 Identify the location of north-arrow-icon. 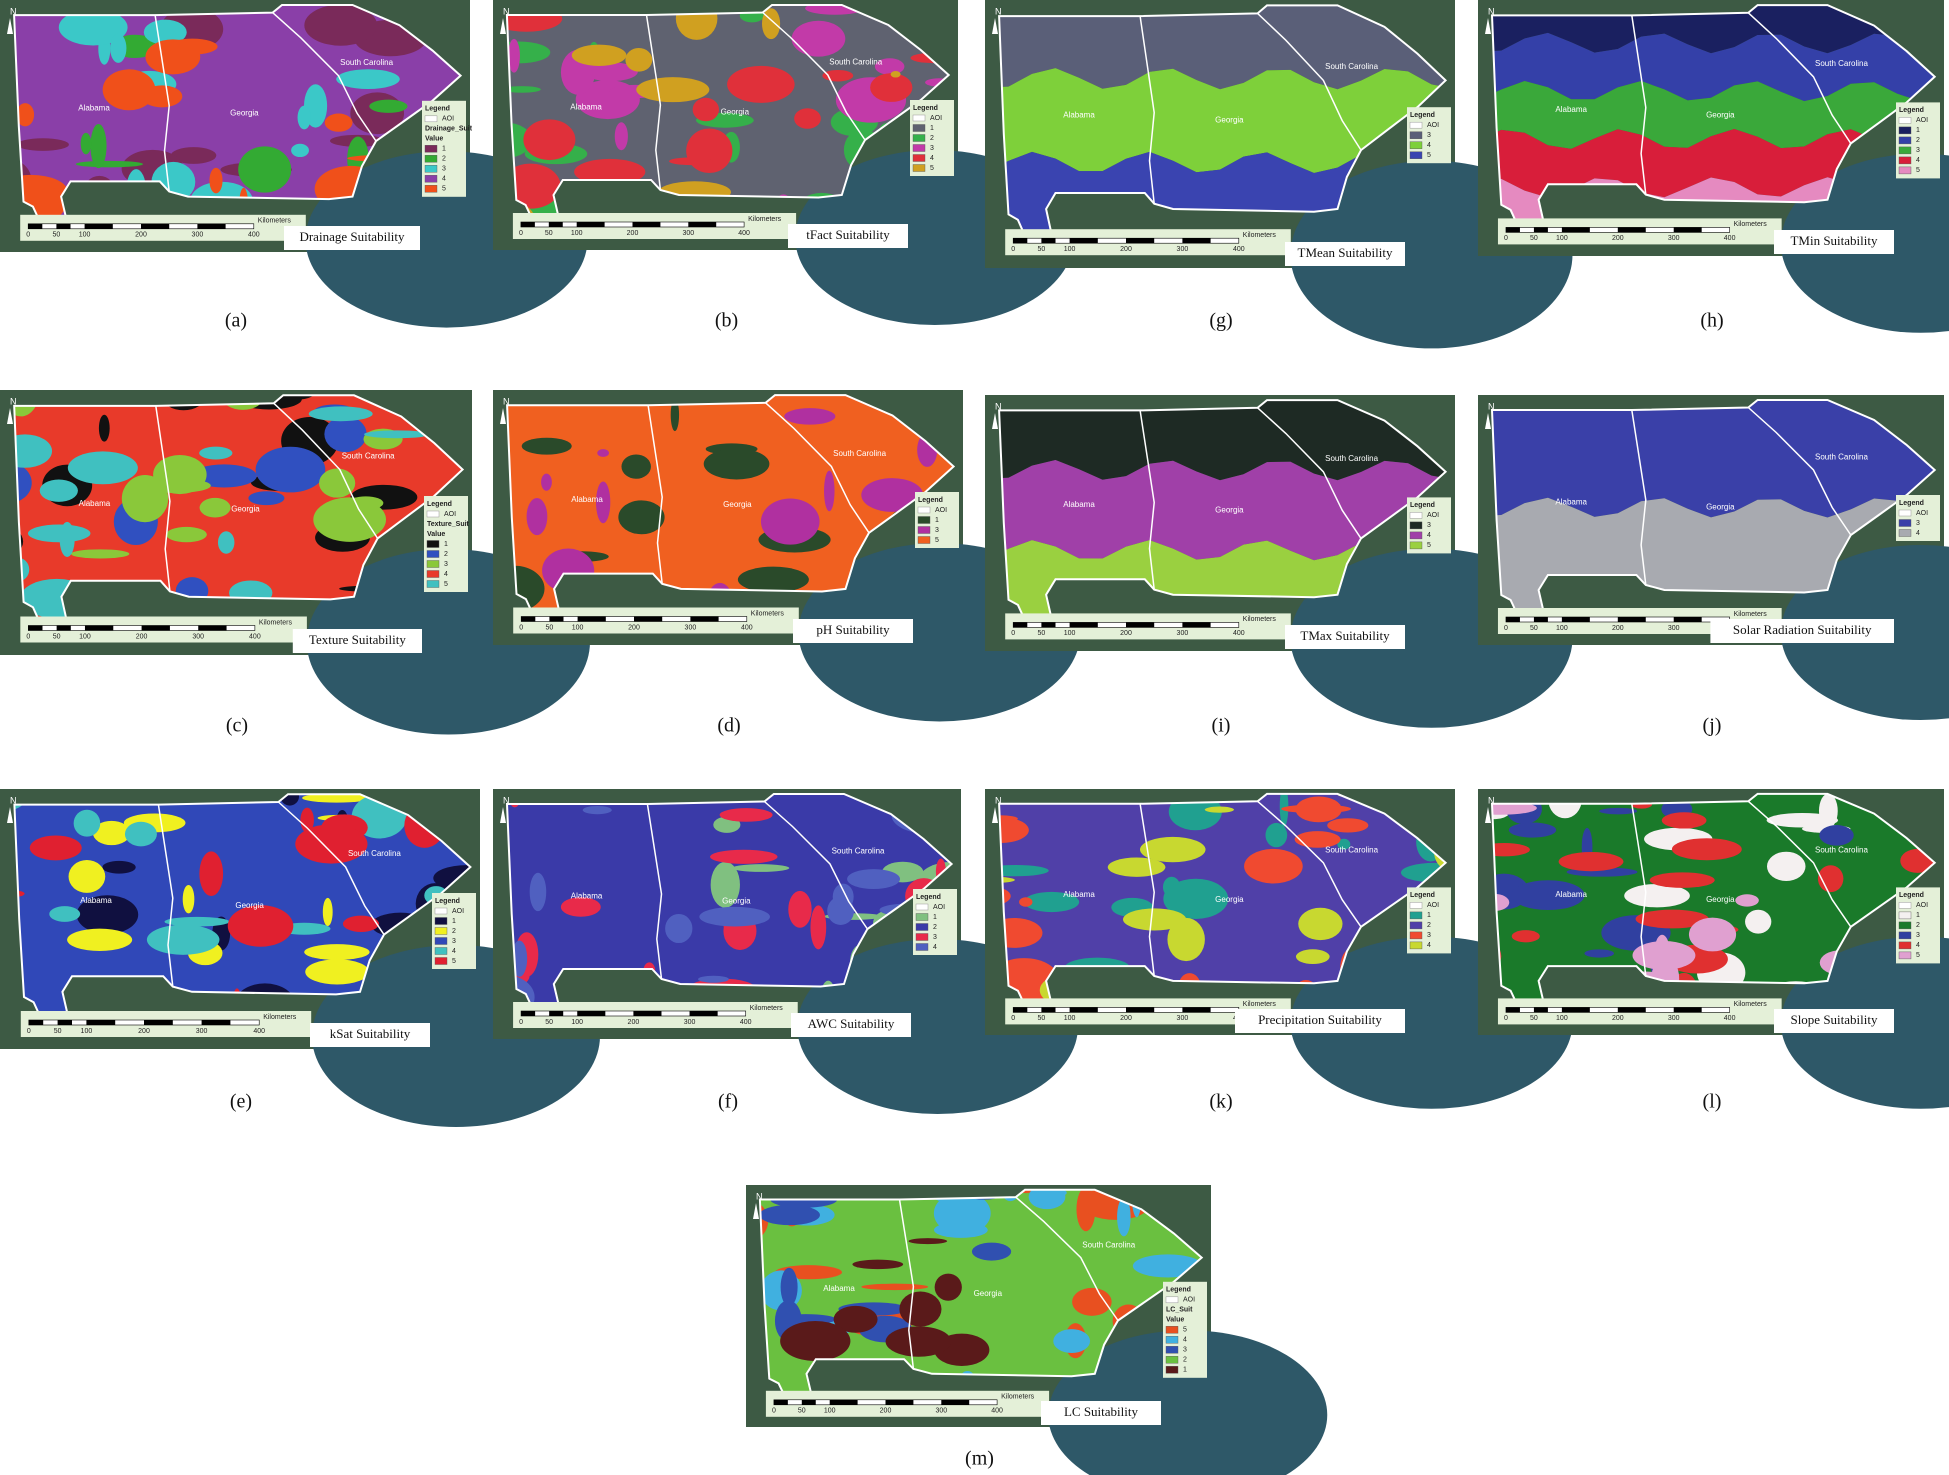
(1488, 26).